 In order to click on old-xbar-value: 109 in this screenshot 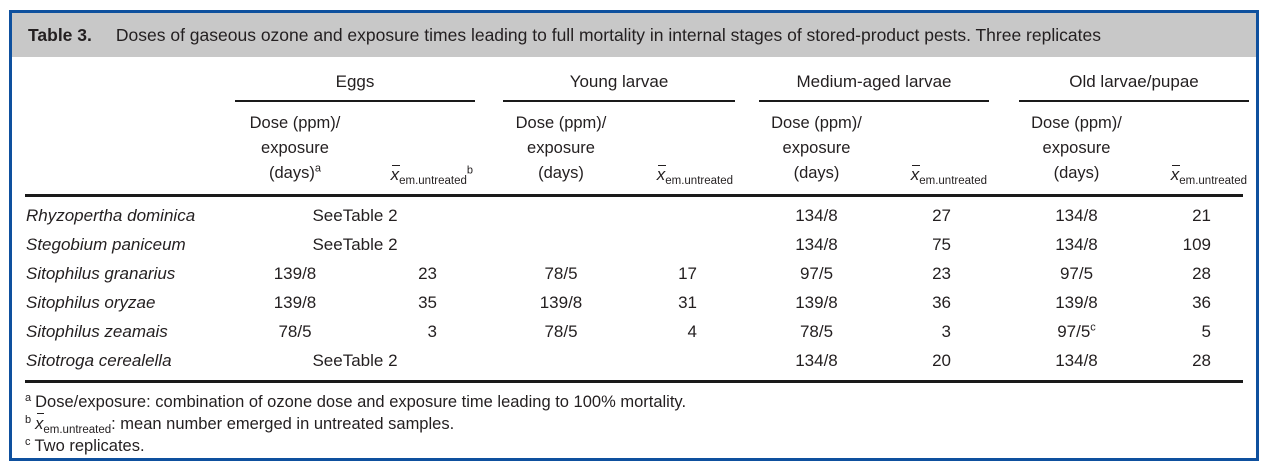, I will do `click(1196, 244)`.